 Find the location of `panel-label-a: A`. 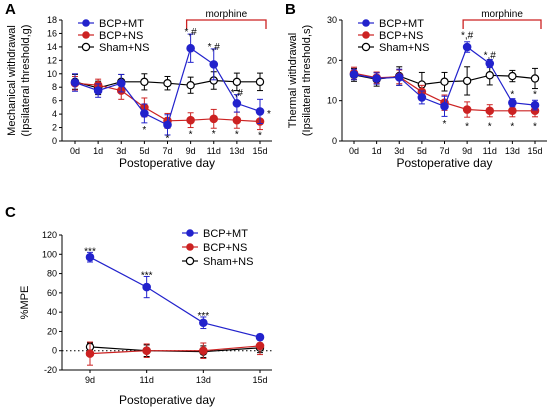

panel-label-a: A is located at coordinates (10, 9).